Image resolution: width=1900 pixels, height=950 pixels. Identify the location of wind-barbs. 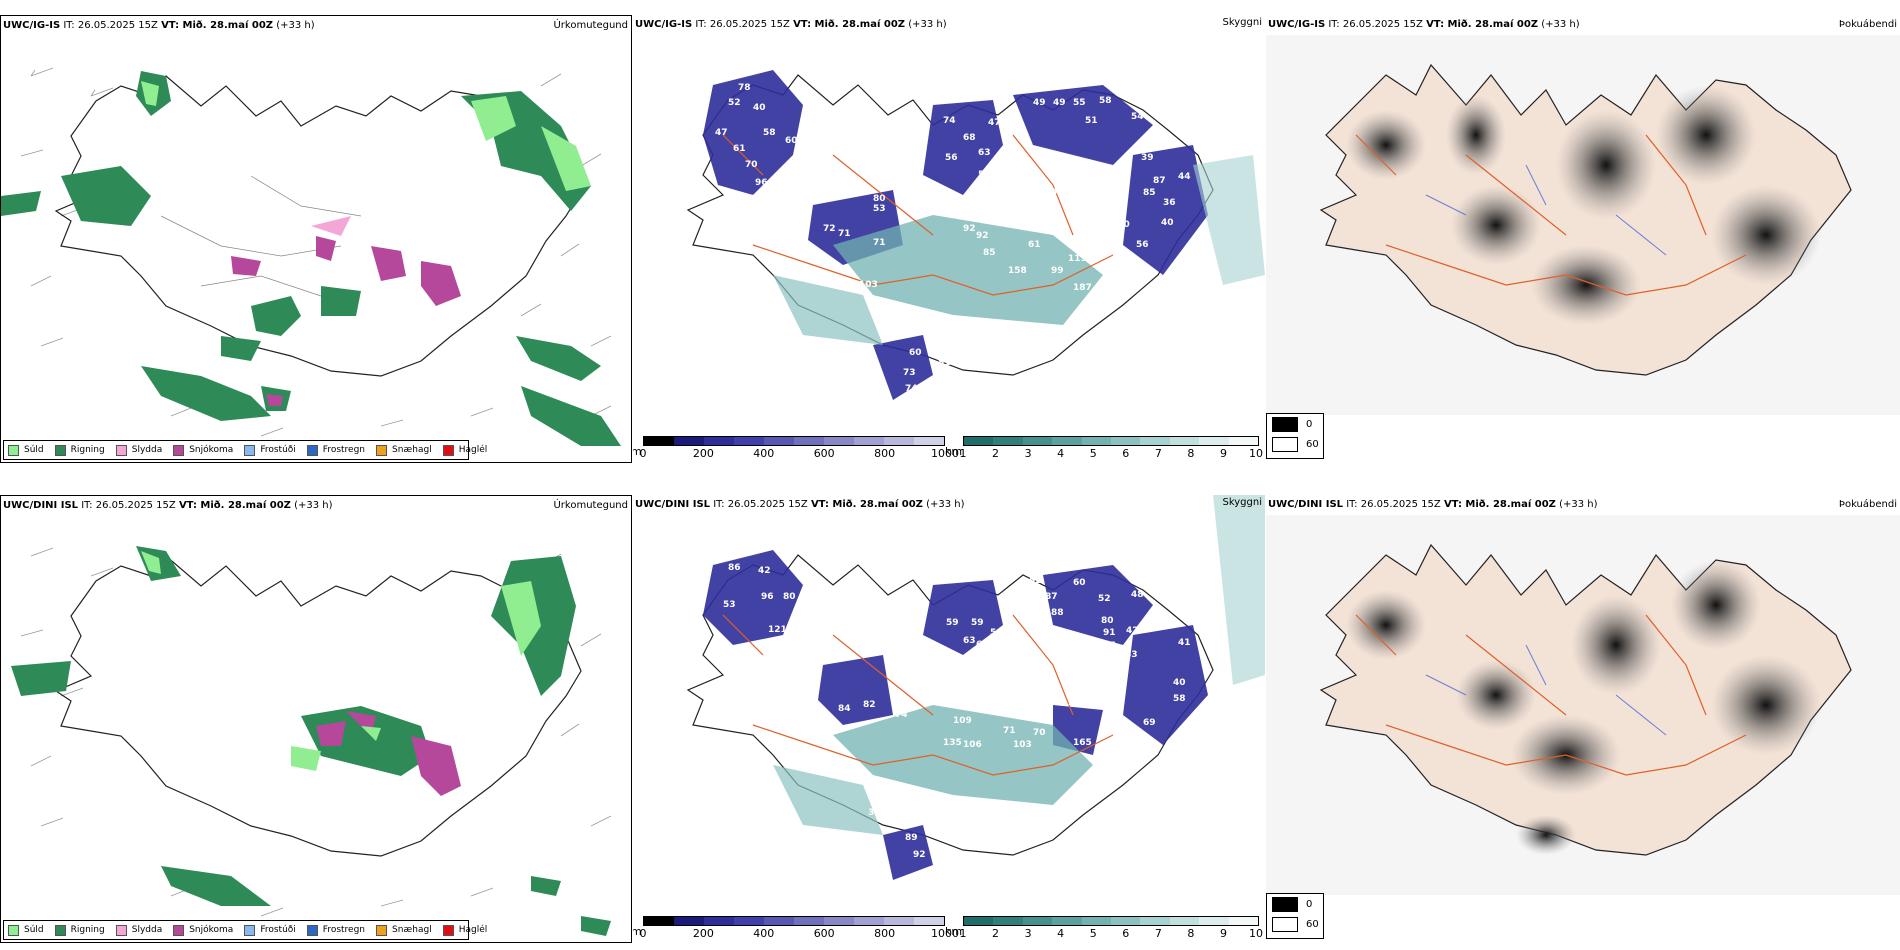
(316, 252).